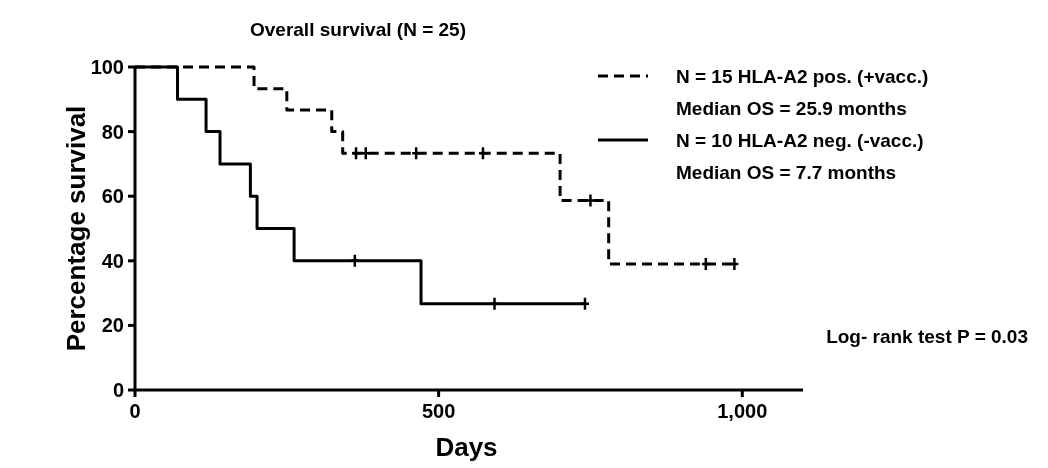 The image size is (1048, 468). Describe the element at coordinates (118, 390) in the screenshot. I see `y-tick-label: 0` at that location.